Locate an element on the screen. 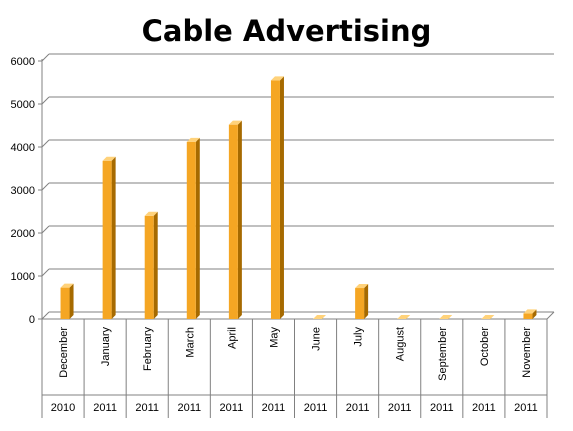 Image resolution: width=573 pixels, height=431 pixels. x-tick-label-month: August is located at coordinates (401, 344).